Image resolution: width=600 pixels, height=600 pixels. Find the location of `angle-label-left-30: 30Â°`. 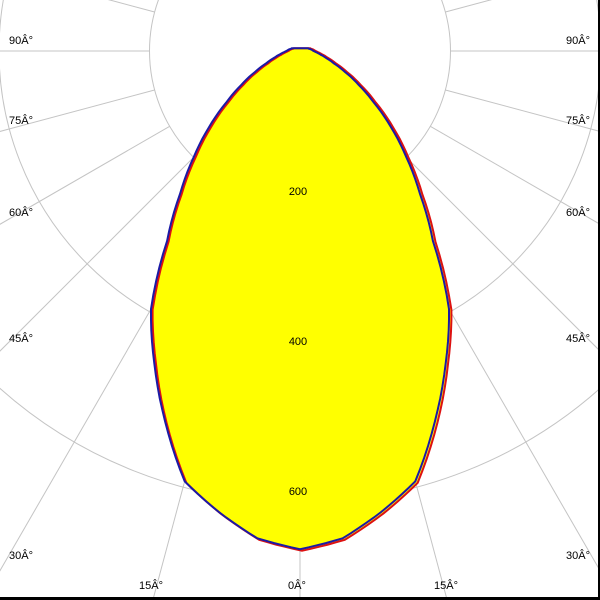

angle-label-left-30: 30Â° is located at coordinates (21, 556).